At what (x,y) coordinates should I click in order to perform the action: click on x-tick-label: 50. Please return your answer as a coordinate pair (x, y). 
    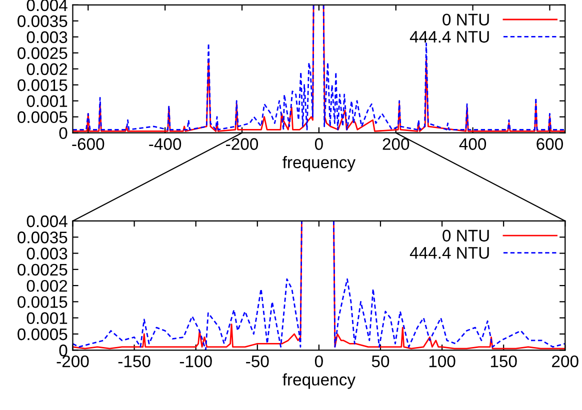
    Looking at the image, I should click on (381, 361).